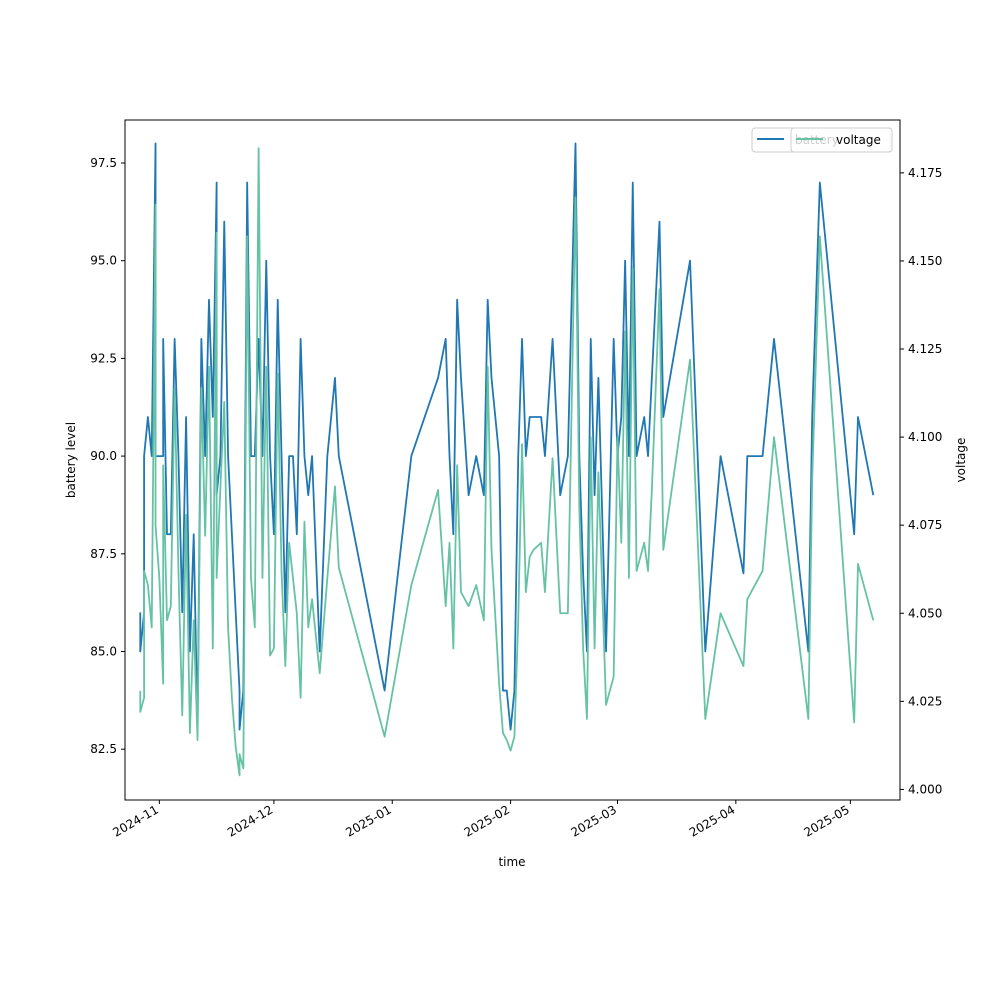  Describe the element at coordinates (961, 460) in the screenshot. I see `right-y-axis-label: voltage` at that location.